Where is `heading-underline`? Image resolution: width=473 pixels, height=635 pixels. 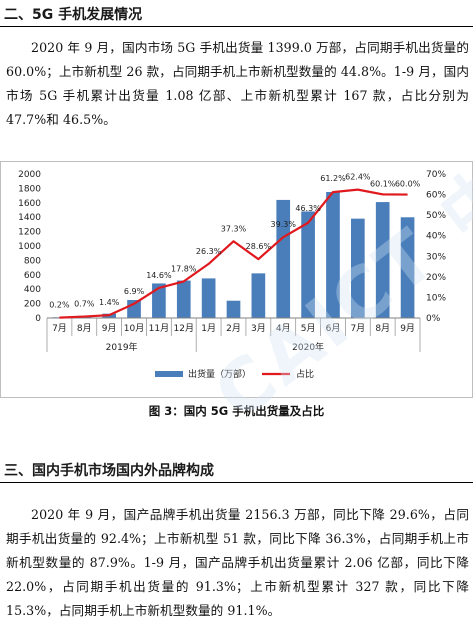
heading-underline is located at coordinates (236, 26).